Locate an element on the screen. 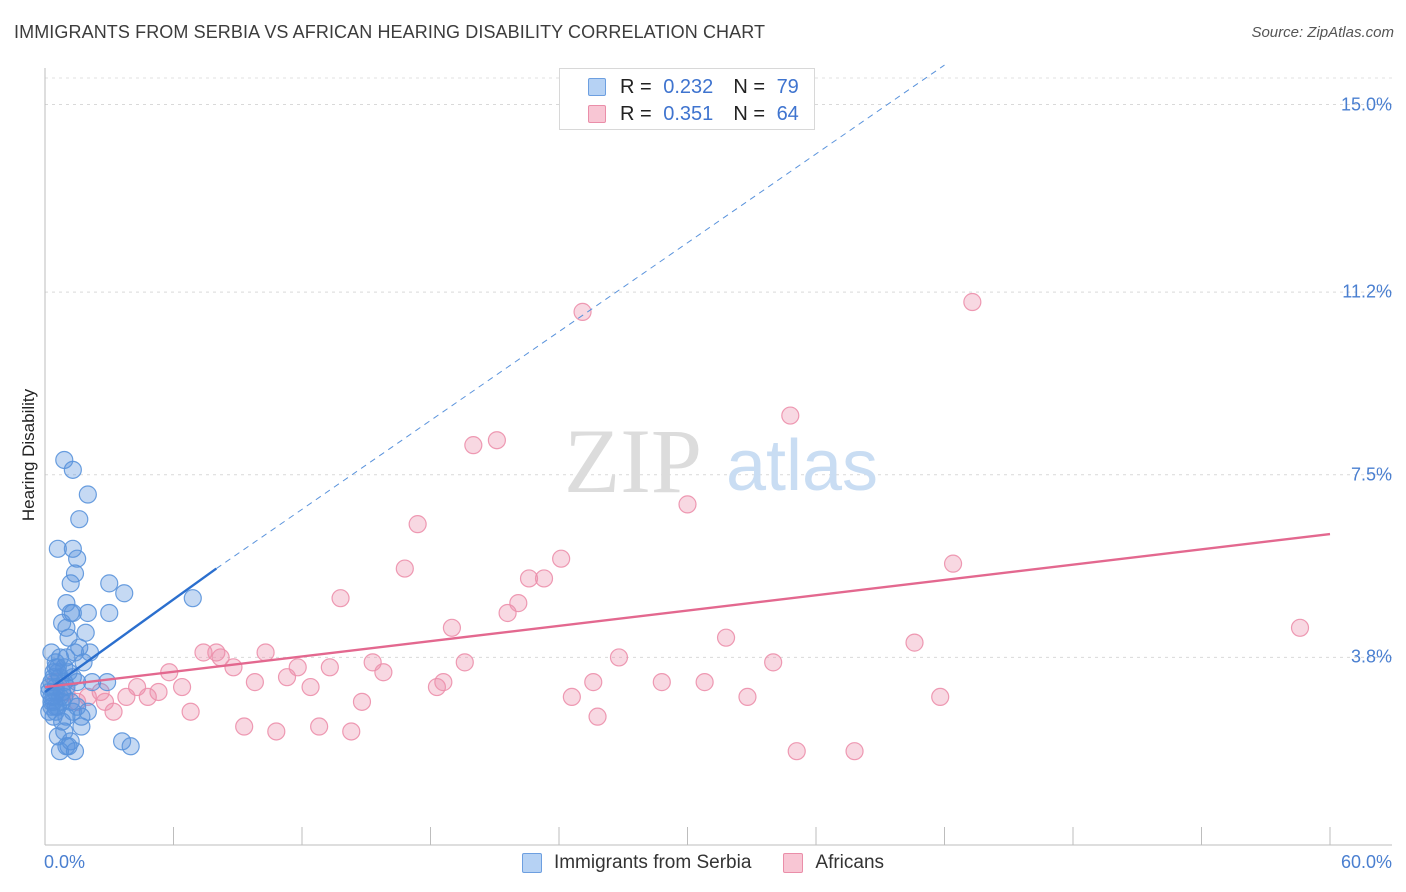  legend-row-africans: R = 0.351 N = 64 is located at coordinates (693, 114).